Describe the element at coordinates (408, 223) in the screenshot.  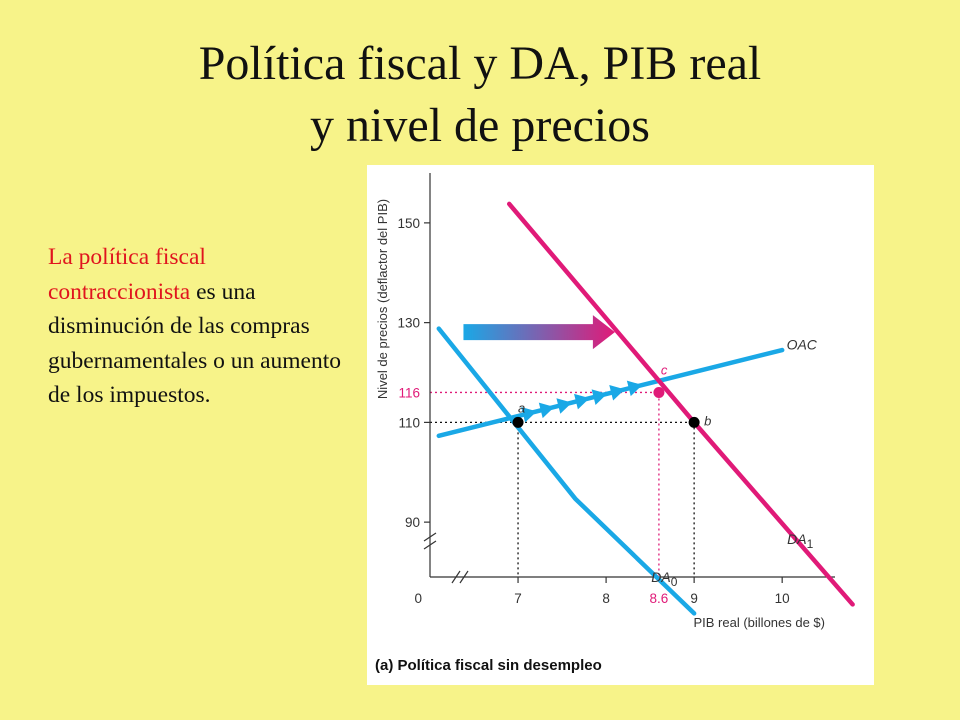
I see `y-tick-label-3: 150` at that location.